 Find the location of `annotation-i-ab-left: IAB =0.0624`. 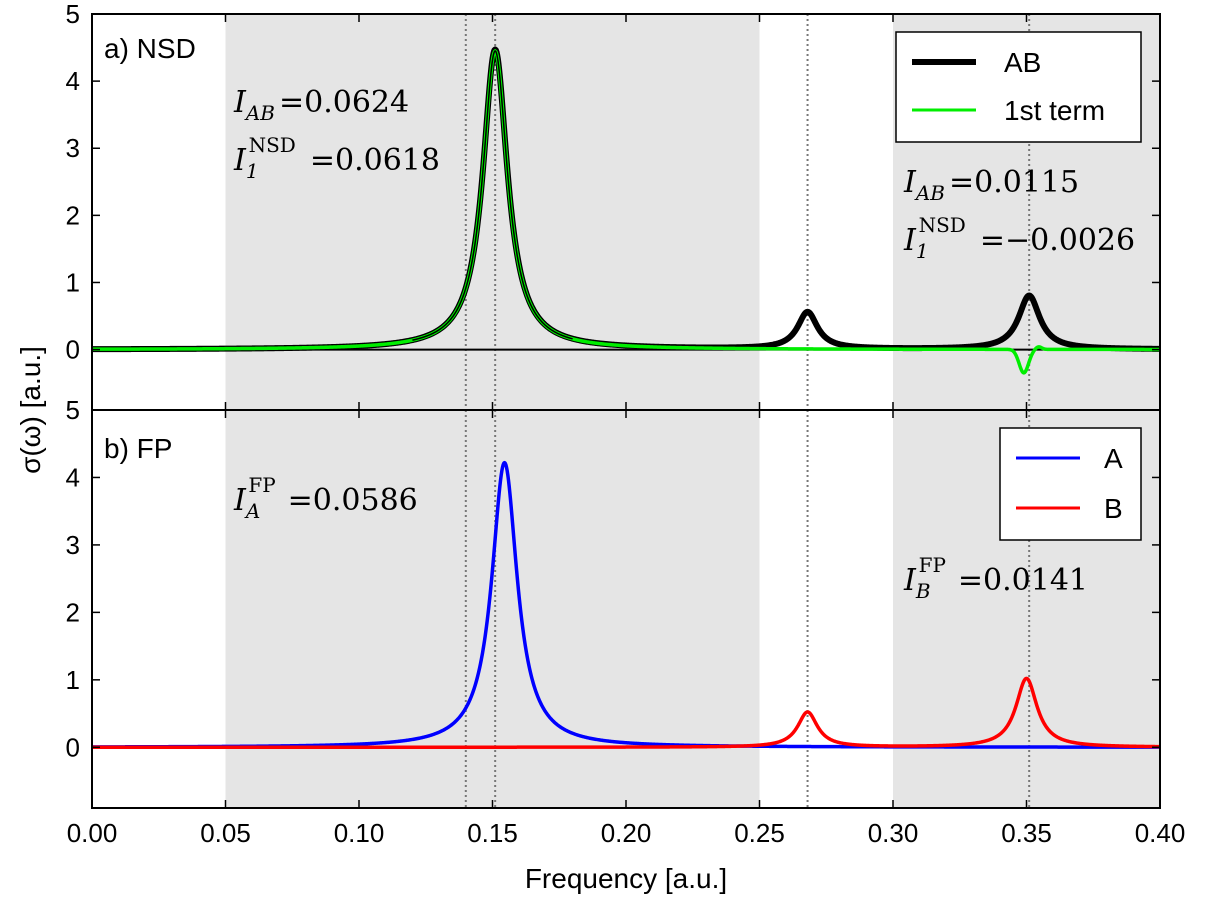

annotation-i-ab-left: IAB =0.0624 is located at coordinates (321, 105).